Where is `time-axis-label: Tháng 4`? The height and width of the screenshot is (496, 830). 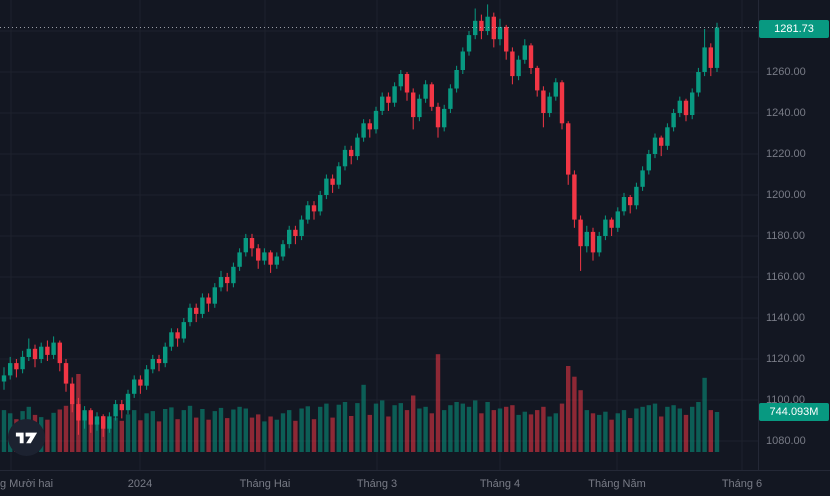 time-axis-label: Tháng 4 is located at coordinates (500, 484).